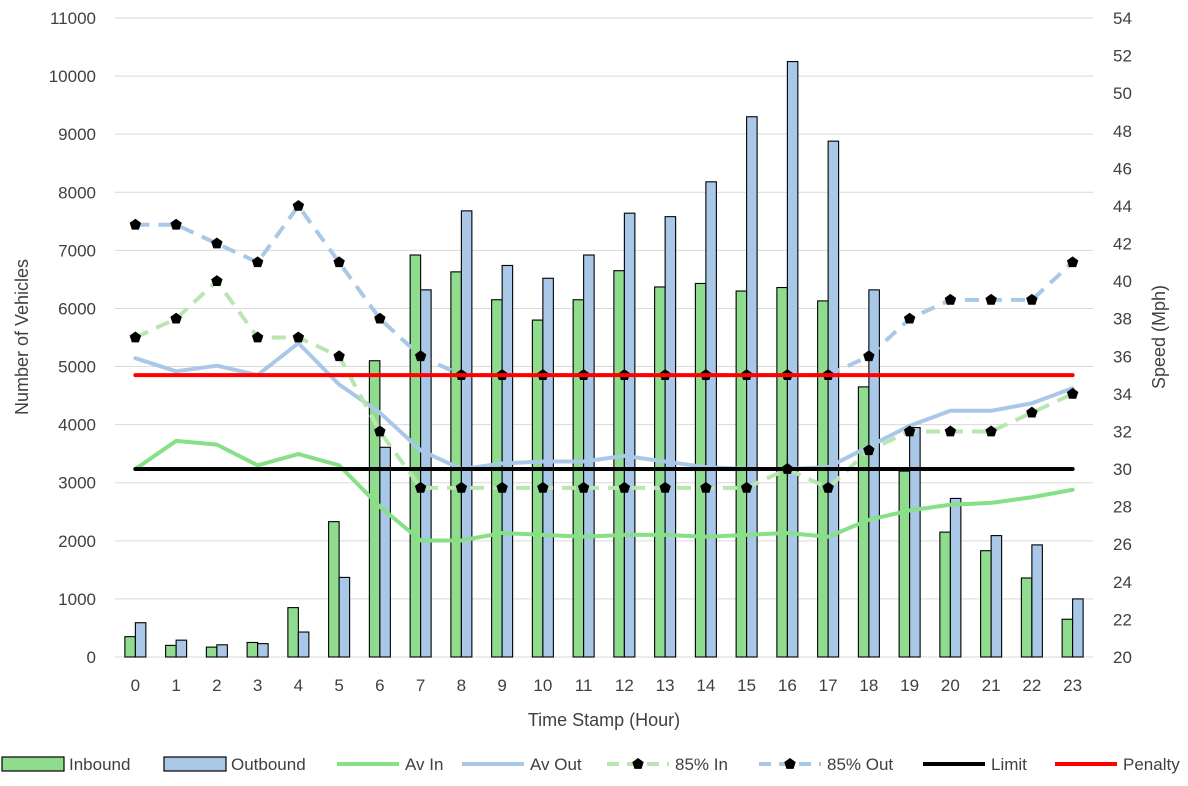 The image size is (1188, 786). What do you see at coordinates (72, 76) in the screenshot?
I see `y-tick-label: 10000` at bounding box center [72, 76].